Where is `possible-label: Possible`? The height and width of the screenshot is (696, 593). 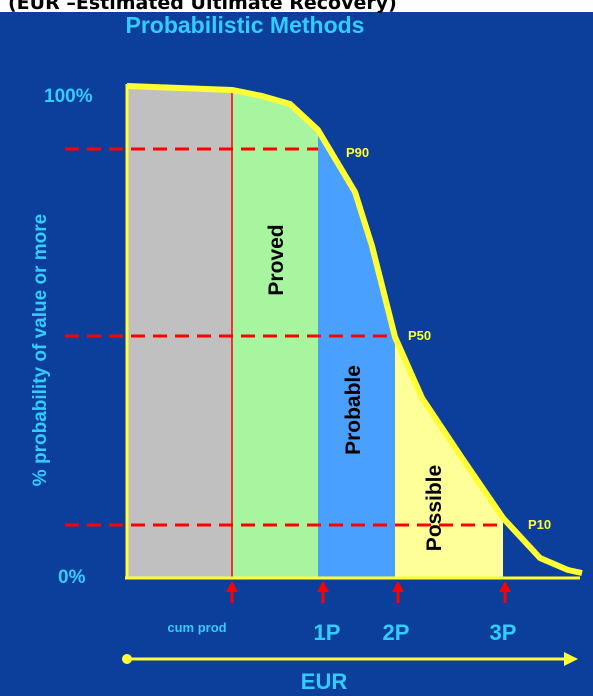 possible-label: Possible is located at coordinates (434, 508).